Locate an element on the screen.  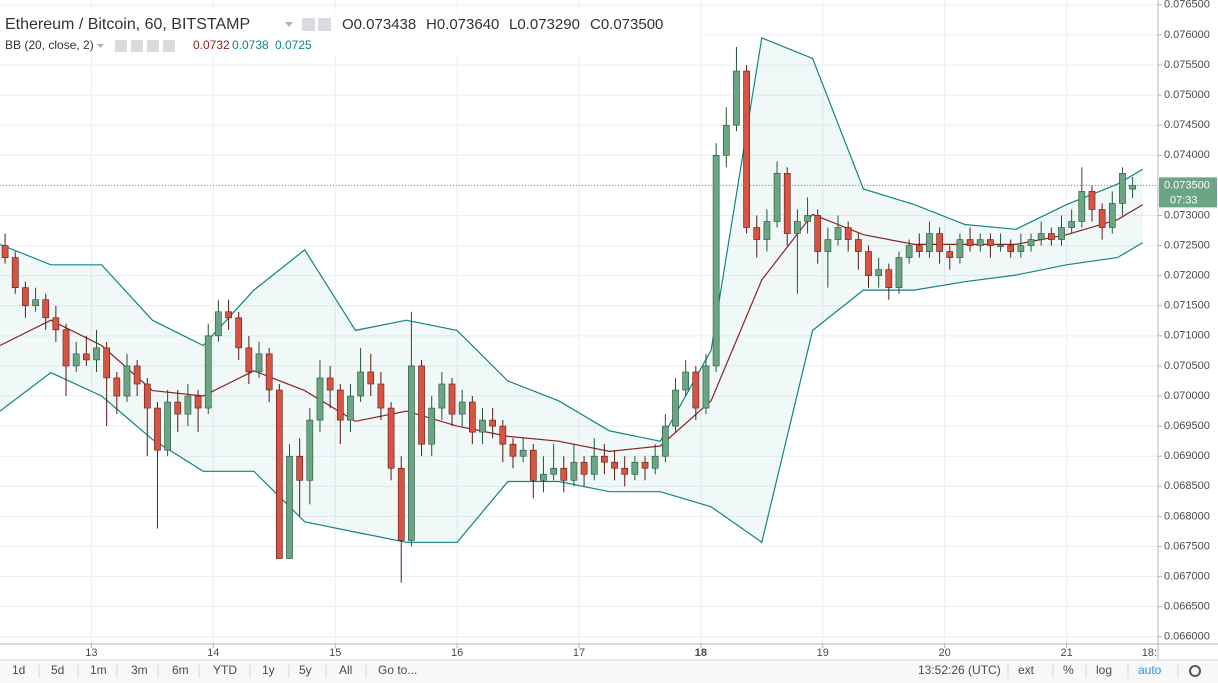
range-button: 5y is located at coordinates (305, 670).